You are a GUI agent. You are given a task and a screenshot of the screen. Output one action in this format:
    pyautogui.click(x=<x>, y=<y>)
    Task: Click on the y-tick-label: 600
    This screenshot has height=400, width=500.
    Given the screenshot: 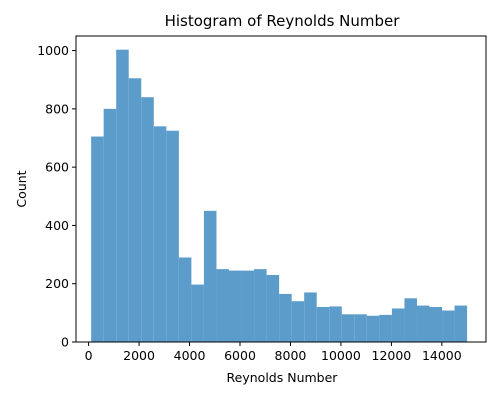 What is the action you would take?
    pyautogui.click(x=57, y=167)
    